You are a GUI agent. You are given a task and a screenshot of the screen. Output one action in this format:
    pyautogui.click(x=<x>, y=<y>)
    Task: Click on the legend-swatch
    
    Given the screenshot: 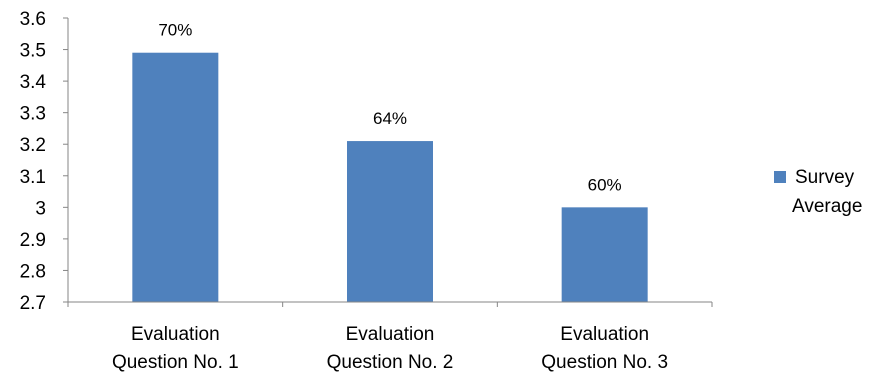 What is the action you would take?
    pyautogui.click(x=780, y=177)
    